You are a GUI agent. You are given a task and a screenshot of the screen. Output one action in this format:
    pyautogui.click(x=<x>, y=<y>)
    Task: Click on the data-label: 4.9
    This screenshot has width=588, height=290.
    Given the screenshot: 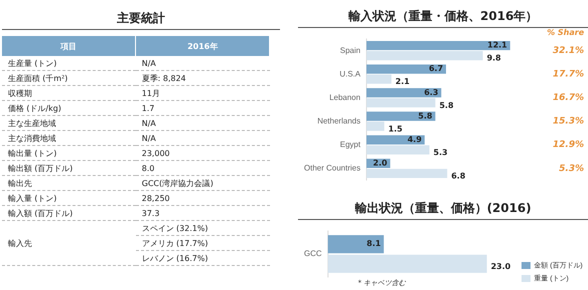 What is the action you would take?
    pyautogui.click(x=414, y=139)
    